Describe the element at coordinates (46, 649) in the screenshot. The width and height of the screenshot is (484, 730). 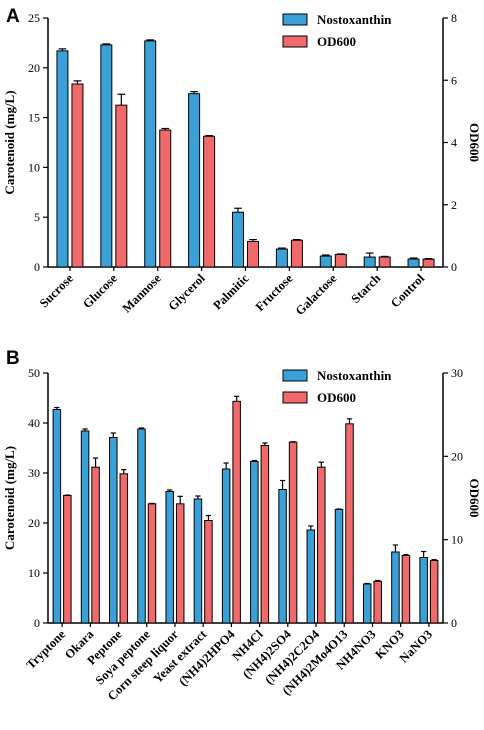
I see `x-tick-label: Tryptone` at that location.